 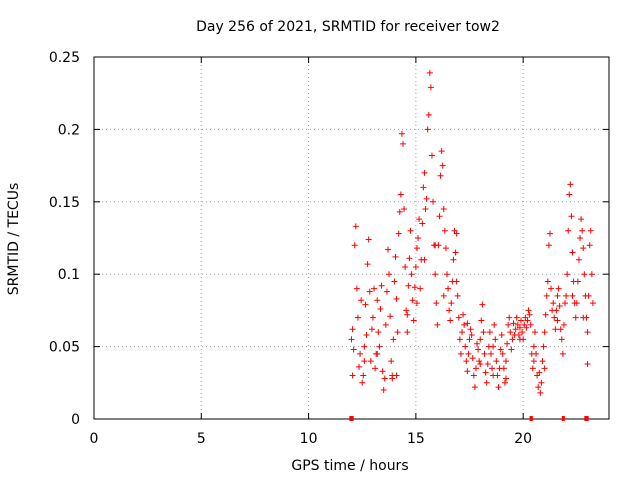 What do you see at coordinates (531, 418) in the screenshot?
I see `zero-value-marker` at bounding box center [531, 418].